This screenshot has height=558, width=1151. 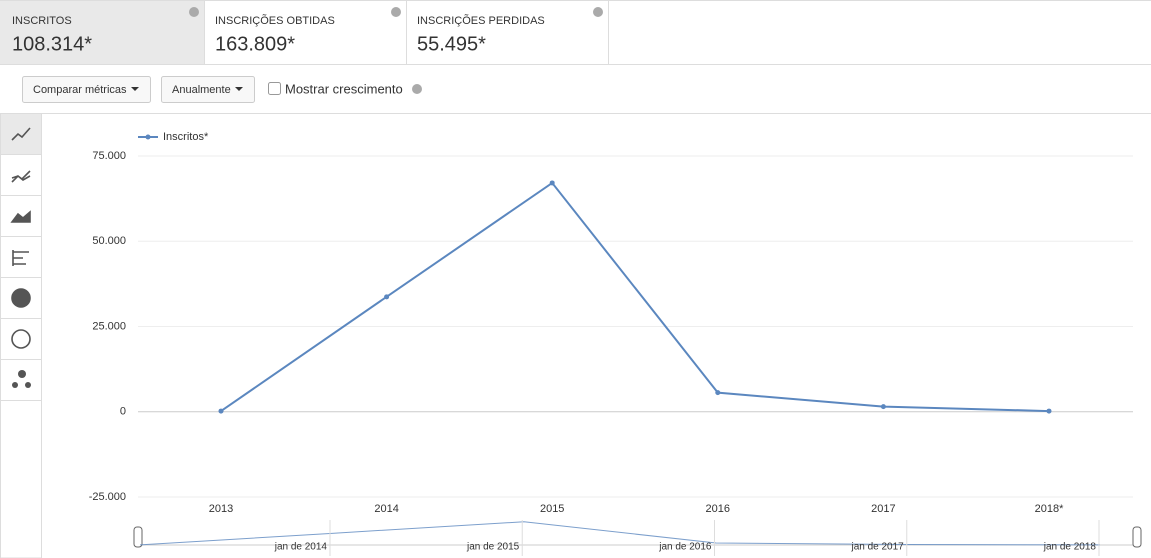 I want to click on timeline-label: jan de 2014, so click(x=301, y=547).